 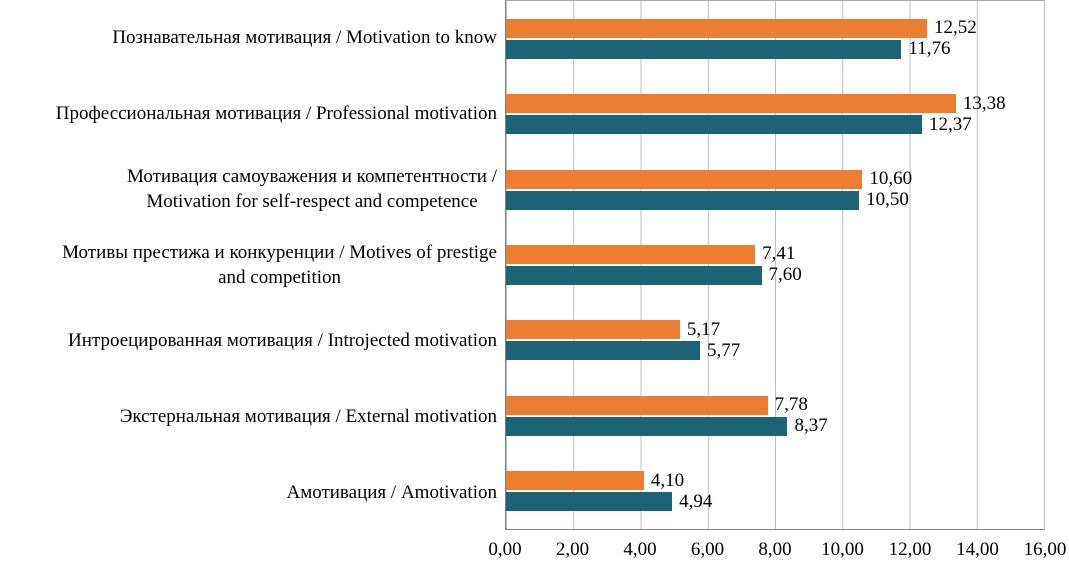 What do you see at coordinates (654, 274) in the screenshot?
I see `bar-series-teal: 7,60` at bounding box center [654, 274].